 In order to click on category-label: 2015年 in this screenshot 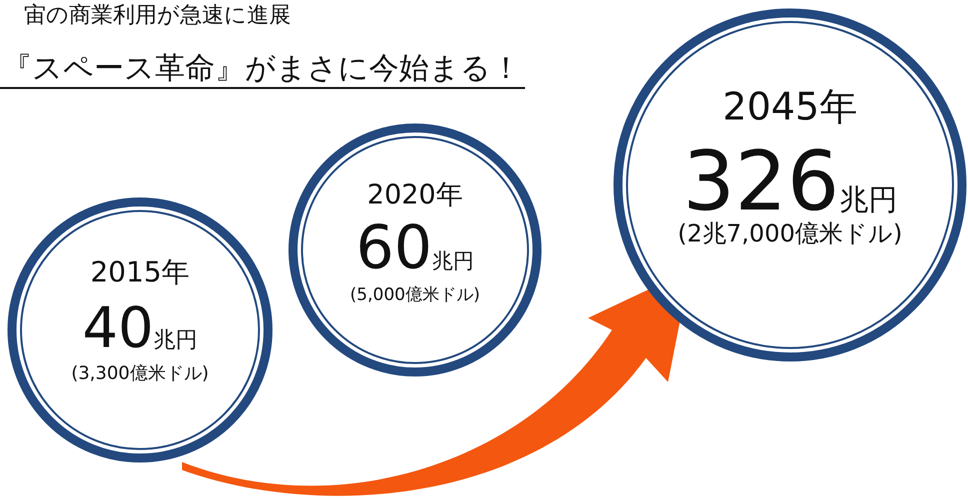, I will do `click(140, 271)`.